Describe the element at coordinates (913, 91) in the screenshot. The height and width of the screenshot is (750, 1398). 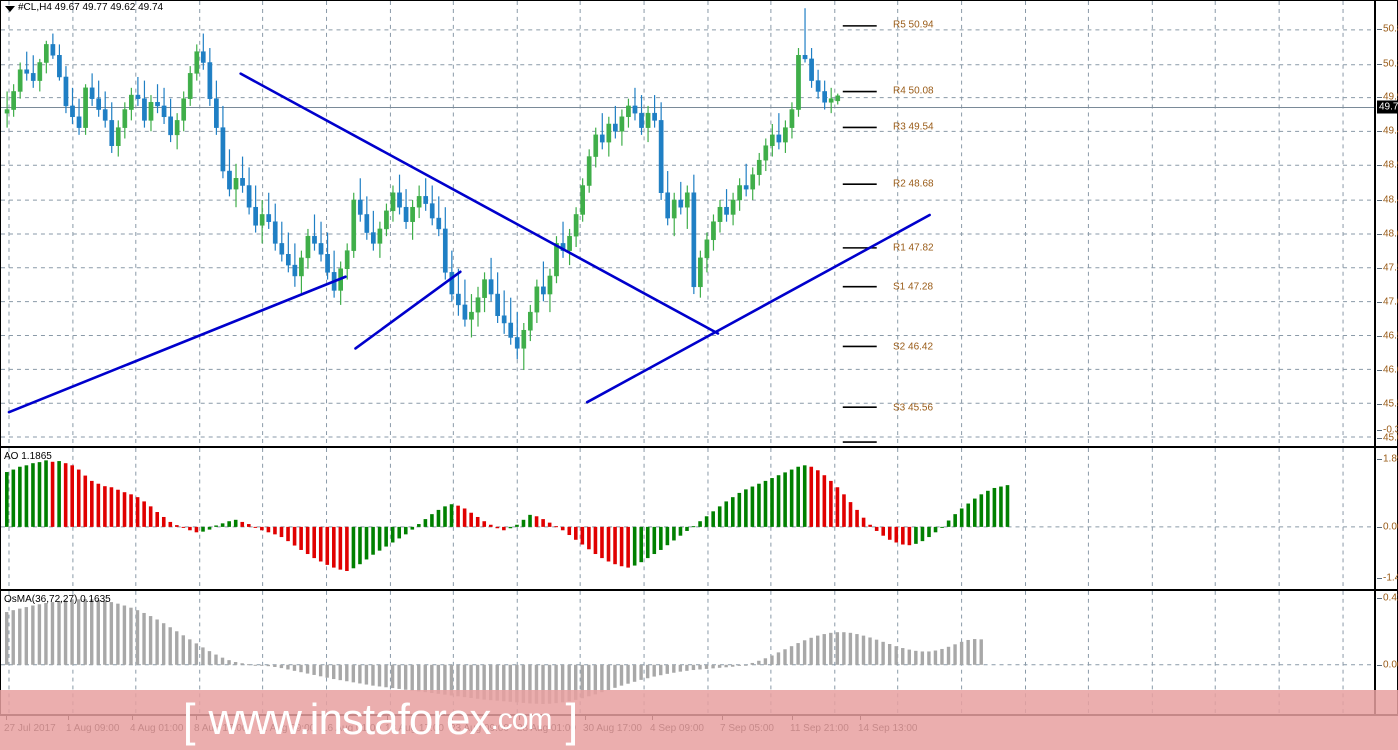
I see `pivot-label-r4: R4 50.08` at that location.